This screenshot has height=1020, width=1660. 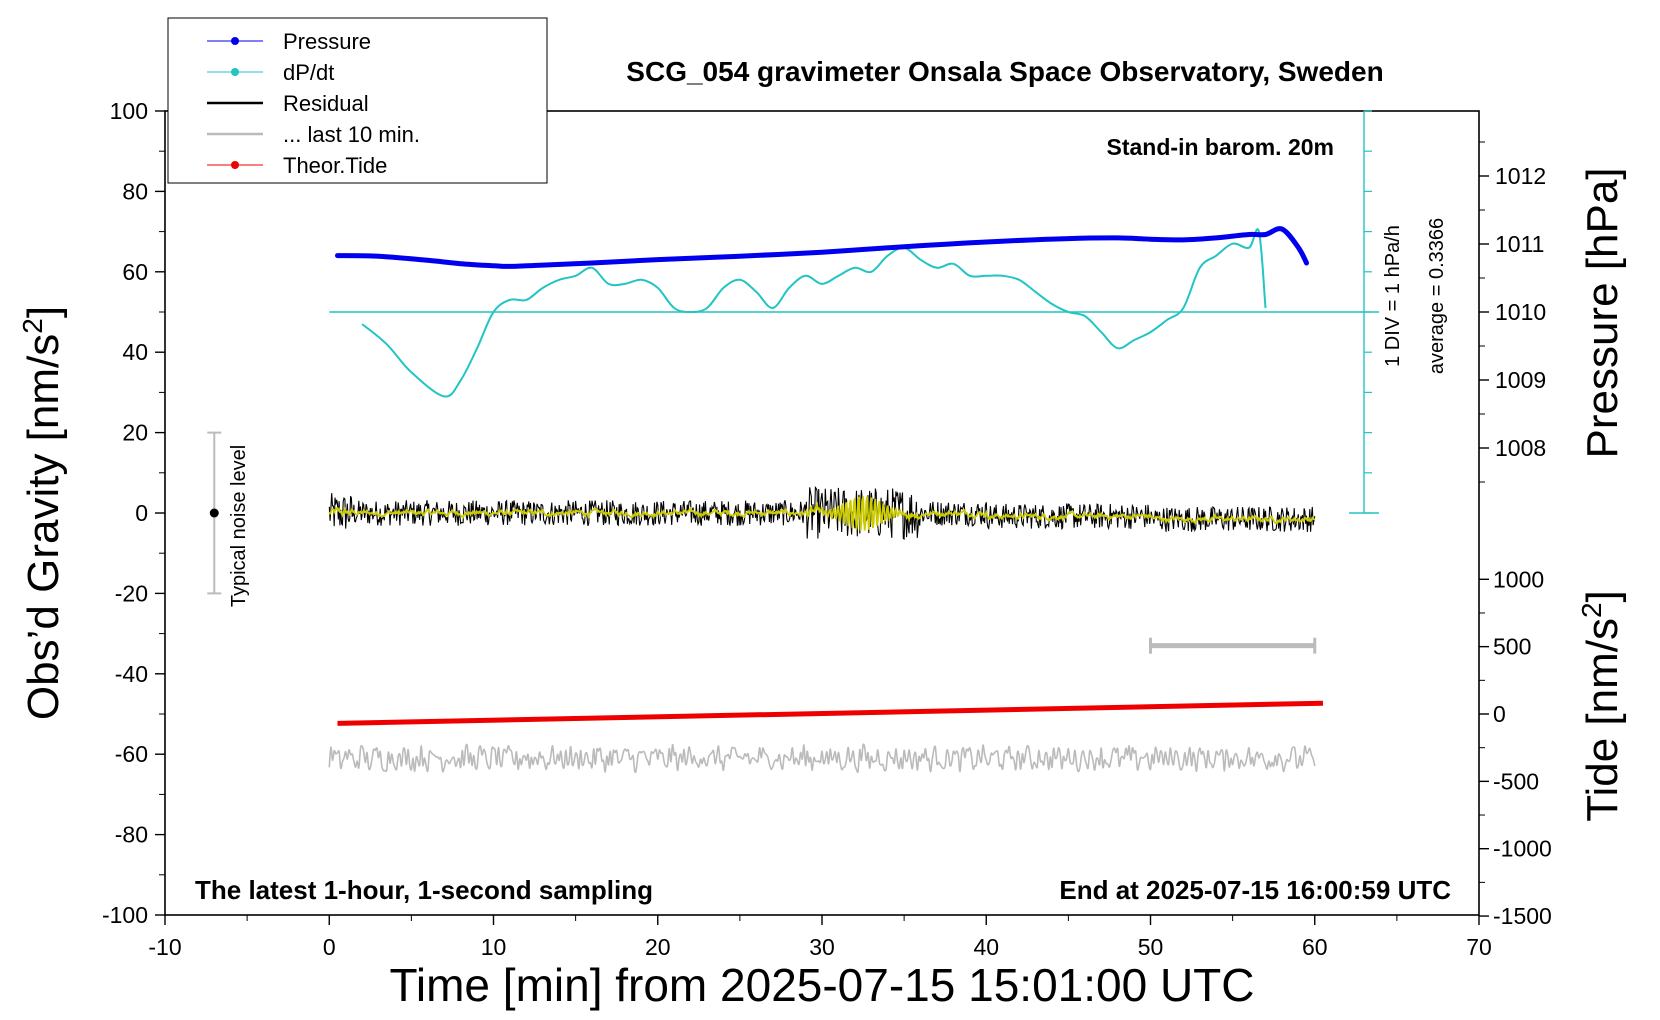 What do you see at coordinates (1499, 714) in the screenshot?
I see `tide-tick-label: 0` at bounding box center [1499, 714].